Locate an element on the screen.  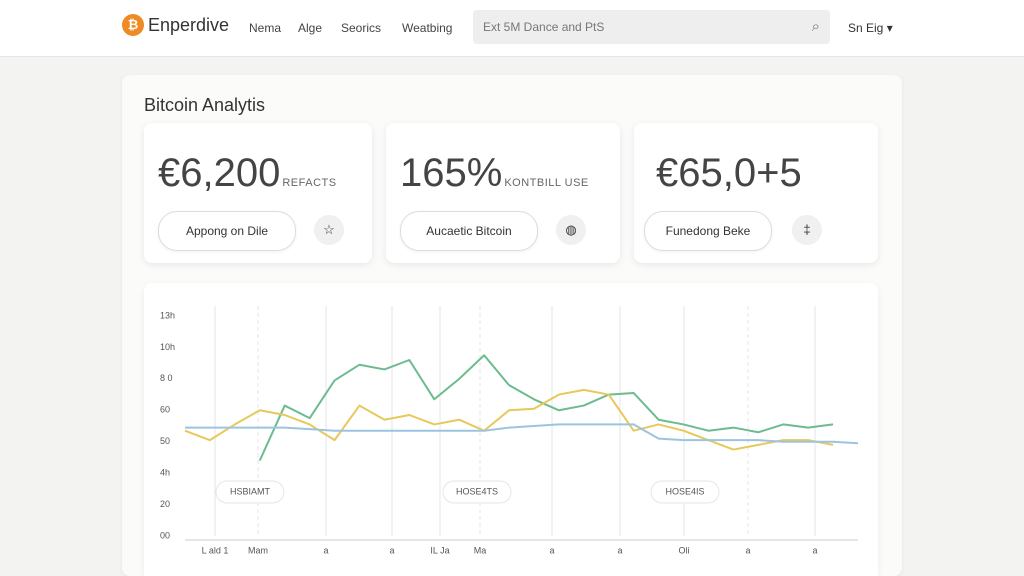
stat-value: €65,0+5 is located at coordinates (729, 173).